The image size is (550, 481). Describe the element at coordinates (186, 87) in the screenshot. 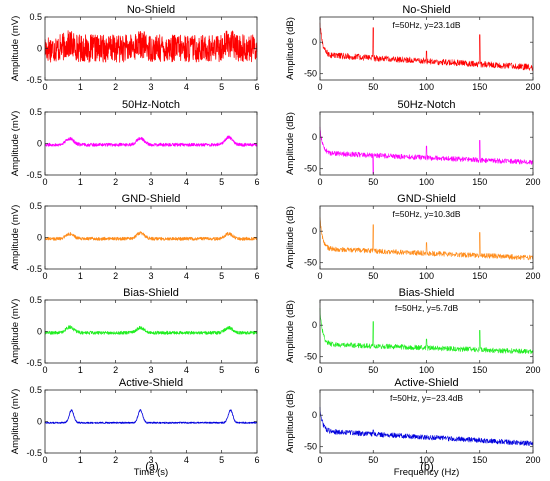

I see `chart-0-xtick-label-4: 4` at that location.